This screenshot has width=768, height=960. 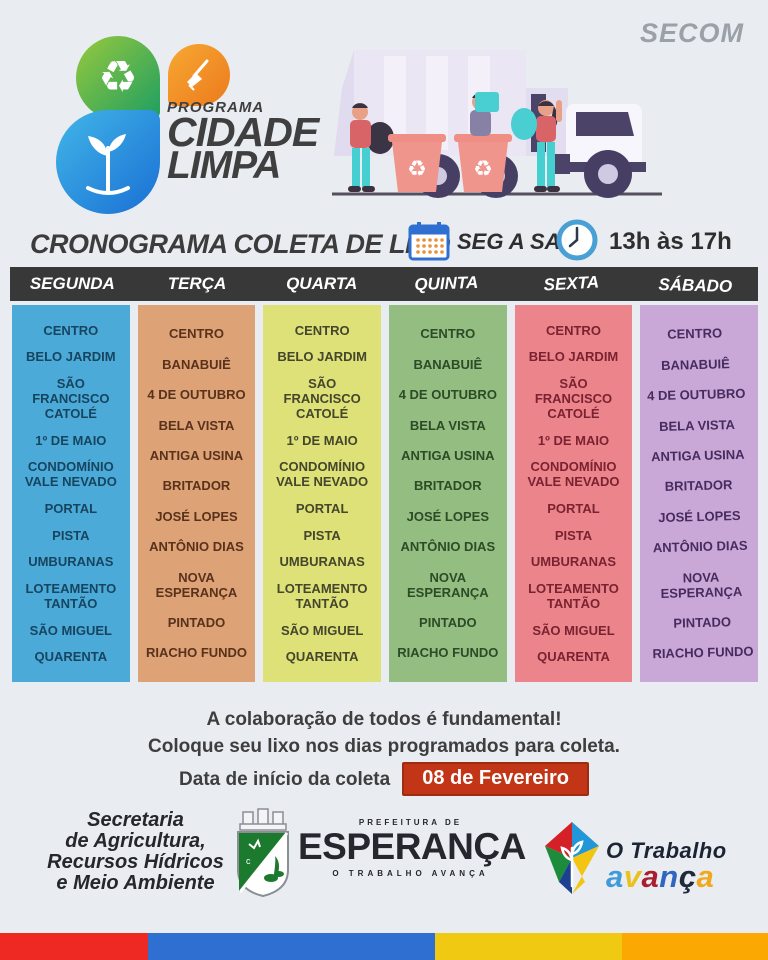 What do you see at coordinates (429, 243) in the screenshot?
I see `calendar-icon` at bounding box center [429, 243].